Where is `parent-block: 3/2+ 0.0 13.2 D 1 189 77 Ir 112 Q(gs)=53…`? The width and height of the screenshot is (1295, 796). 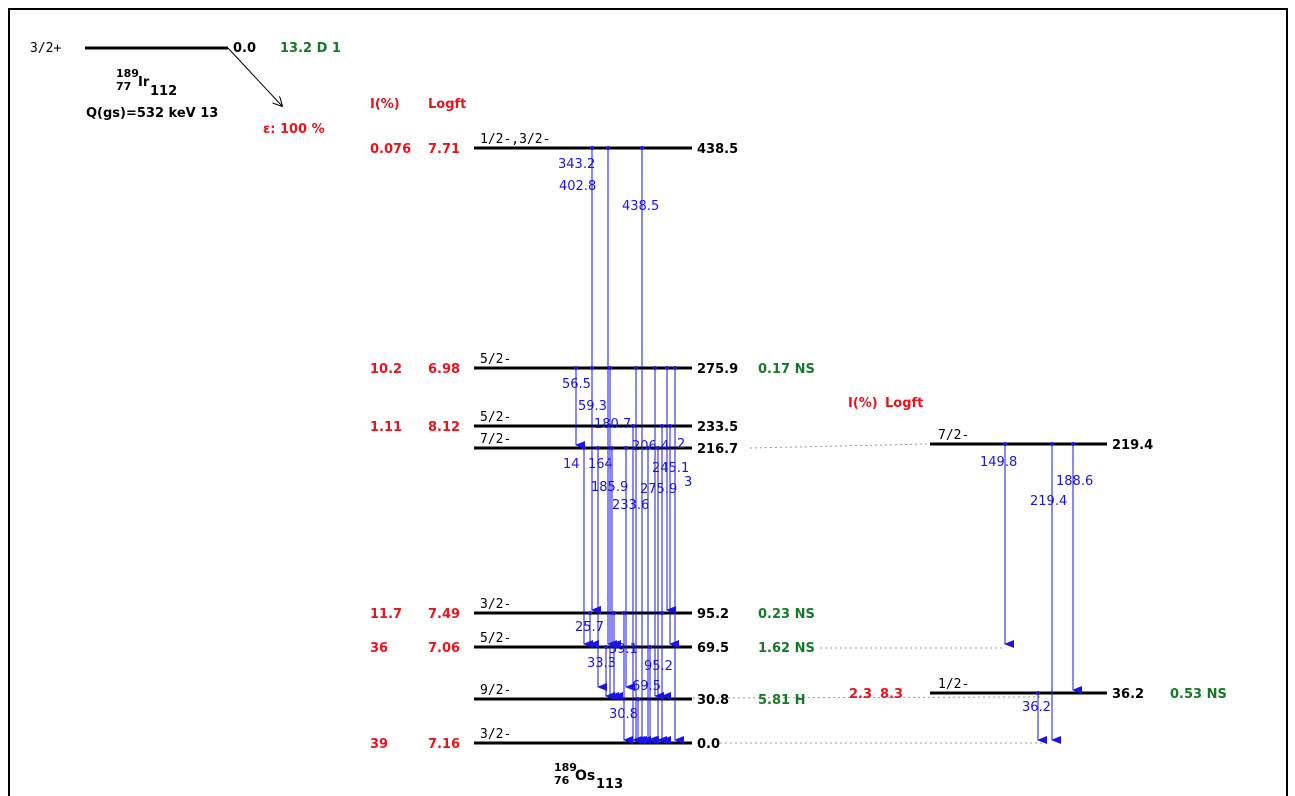 parent-block: 3/2+ 0.0 13.2 D 1 189 77 Ir 112 Q(gs)=53… is located at coordinates (185, 89).